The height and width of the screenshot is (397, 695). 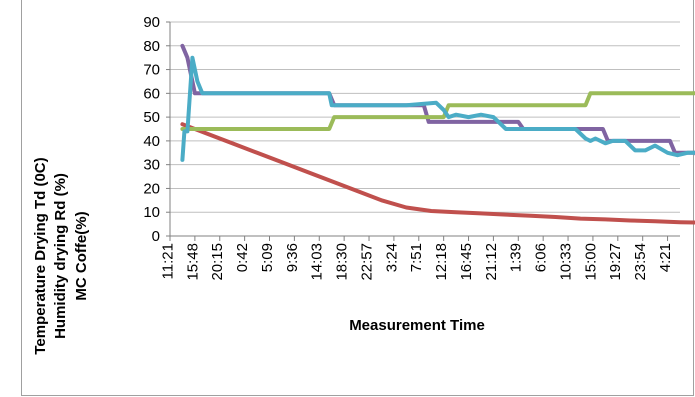 What do you see at coordinates (151, 117) in the screenshot?
I see `y-tick-label: 50` at bounding box center [151, 117].